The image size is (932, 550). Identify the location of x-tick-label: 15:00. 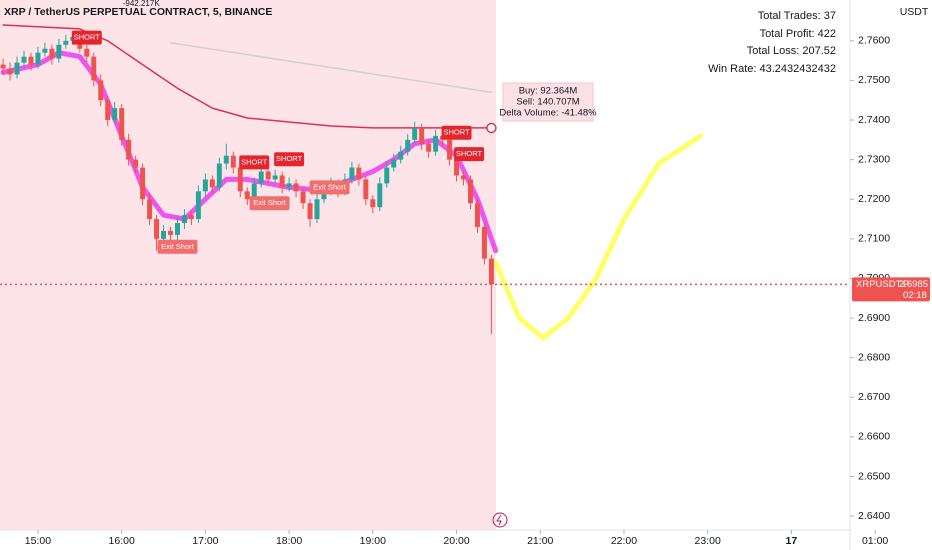
(38, 541).